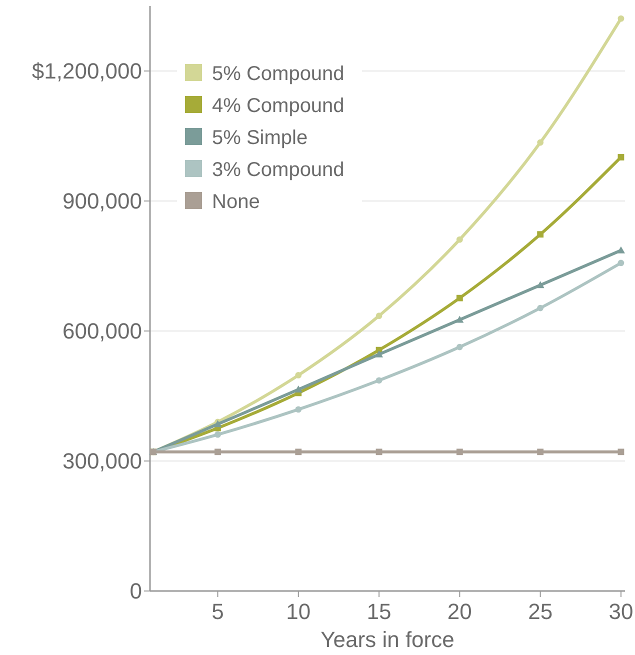 This screenshot has width=635, height=655. I want to click on x-tick-label: 10, so click(298, 611).